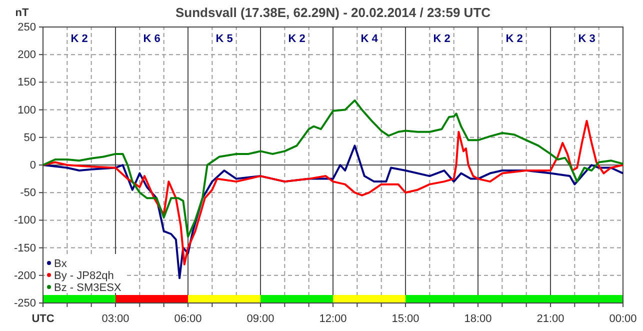 The height and width of the screenshot is (331, 643). What do you see at coordinates (188, 319) in the screenshot?
I see `x-tick-label: 06:00` at bounding box center [188, 319].